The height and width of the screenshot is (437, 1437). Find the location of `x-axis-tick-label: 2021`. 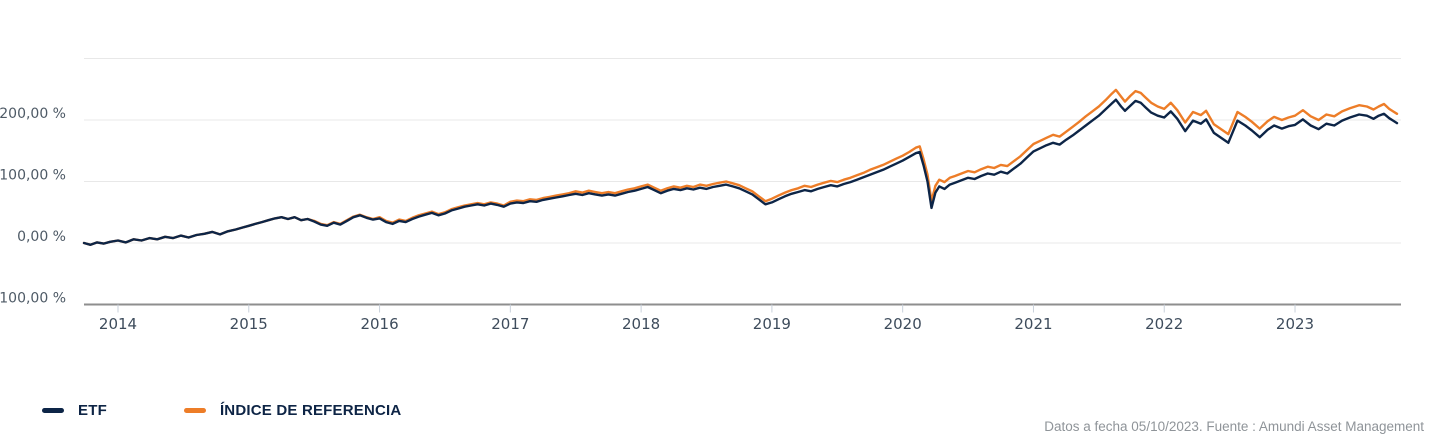

x-axis-tick-label: 2021 is located at coordinates (1033, 324).